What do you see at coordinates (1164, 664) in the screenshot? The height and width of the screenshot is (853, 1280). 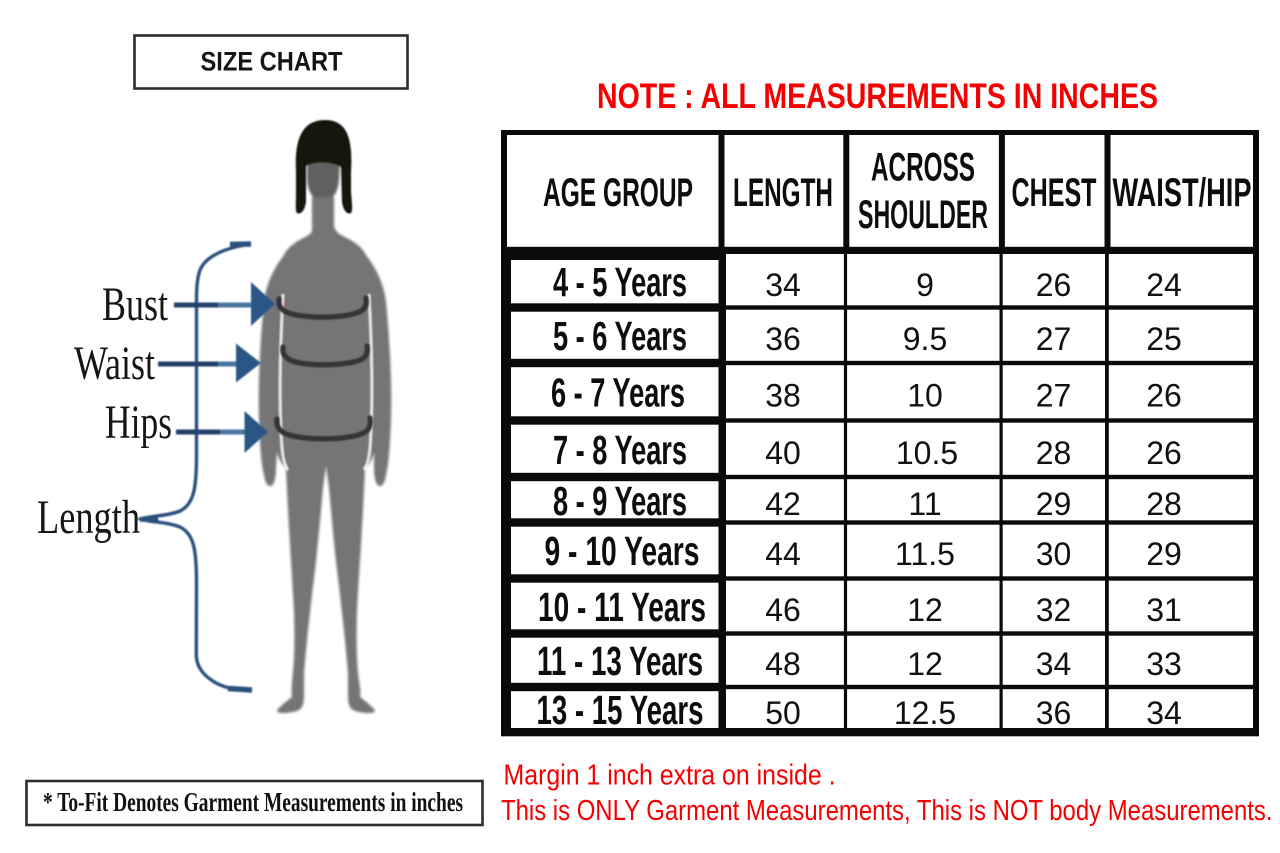 I see `svg-text: 33` at bounding box center [1164, 664].